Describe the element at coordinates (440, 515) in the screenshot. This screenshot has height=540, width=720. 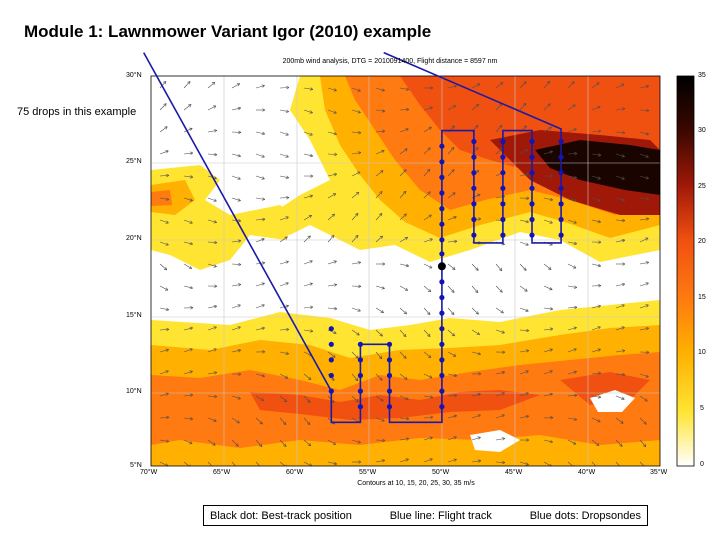
I see `legend-flight-track: Blue line: Flight track` at that location.